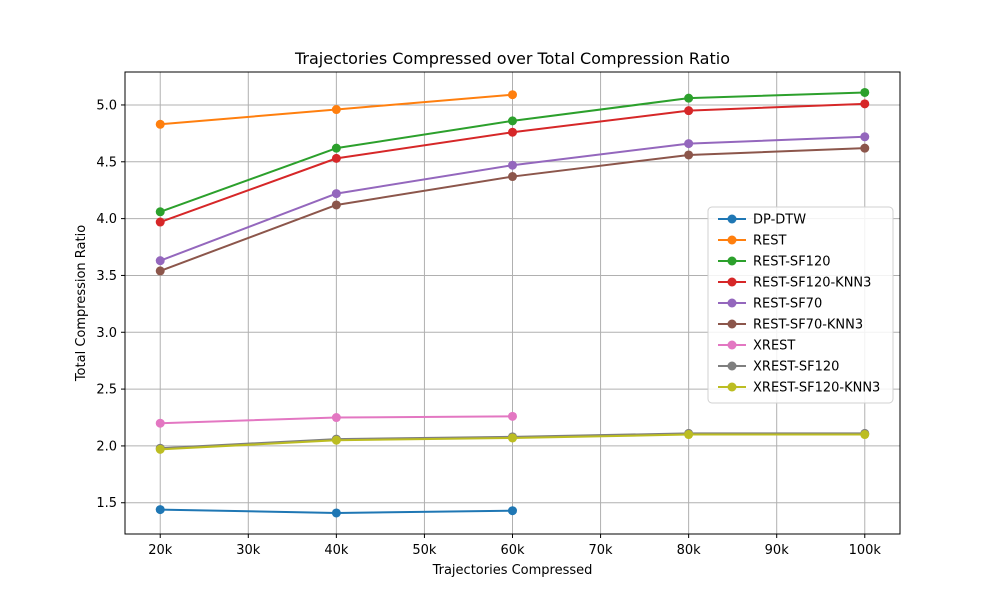 The image size is (1000, 600). Describe the element at coordinates (106, 105) in the screenshot. I see `y-tick-label: 5.0` at that location.